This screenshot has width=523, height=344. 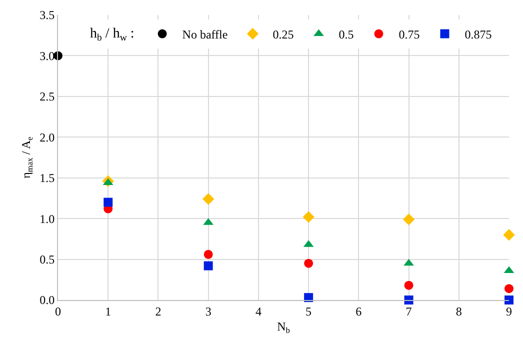 What do you see at coordinates (108, 311) in the screenshot?
I see `x-tick-label: 1` at bounding box center [108, 311].